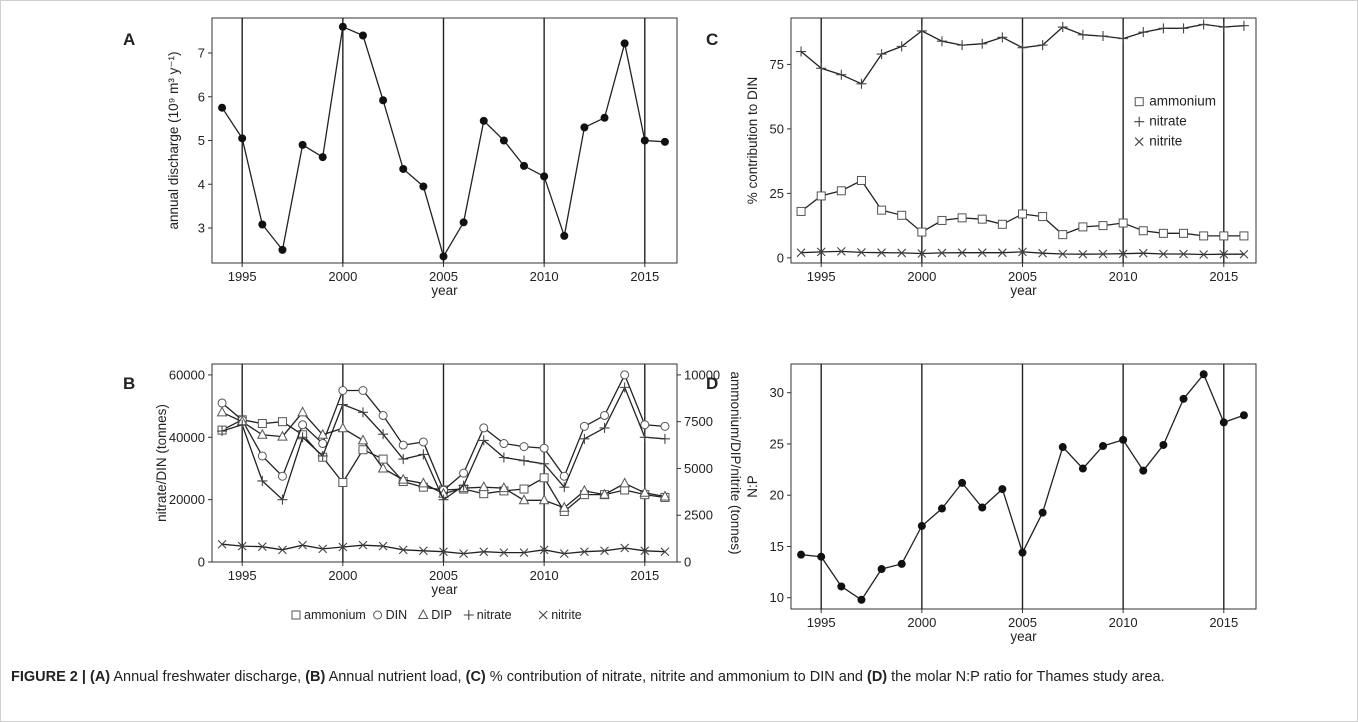 The height and width of the screenshot is (722, 1358). Describe the element at coordinates (821, 622) in the screenshot. I see `panel-d-x-tick-label: 1995` at that location.